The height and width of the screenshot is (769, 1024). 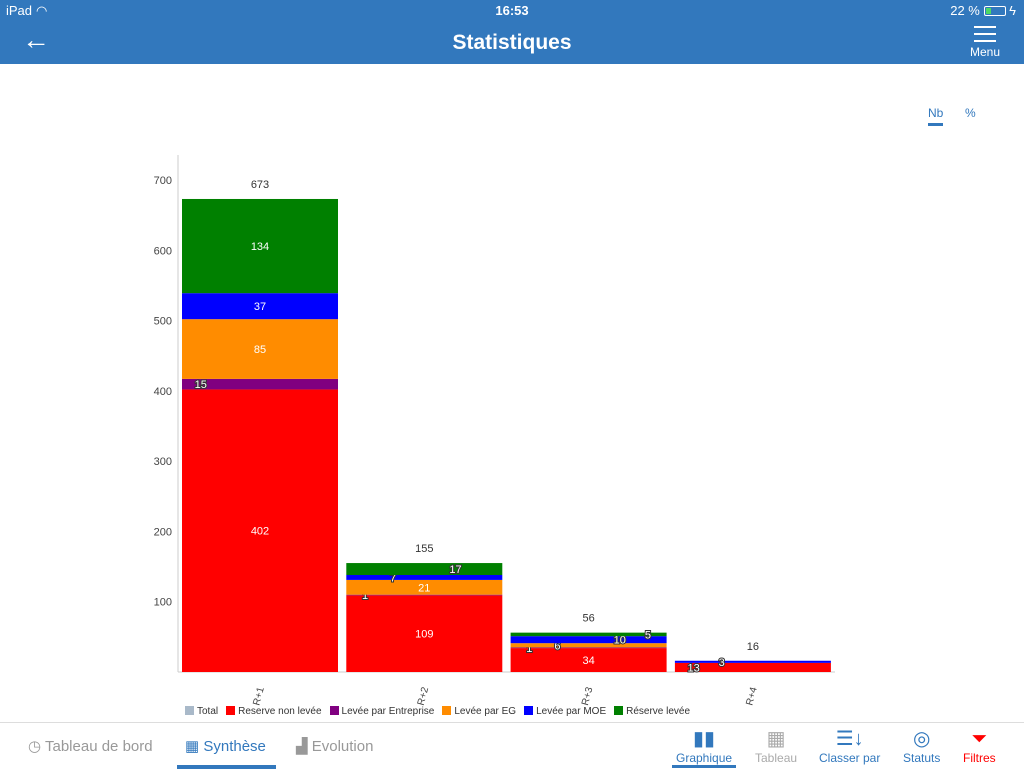 What do you see at coordinates (588, 619) in the screenshot?
I see `total-label: 56` at bounding box center [588, 619].